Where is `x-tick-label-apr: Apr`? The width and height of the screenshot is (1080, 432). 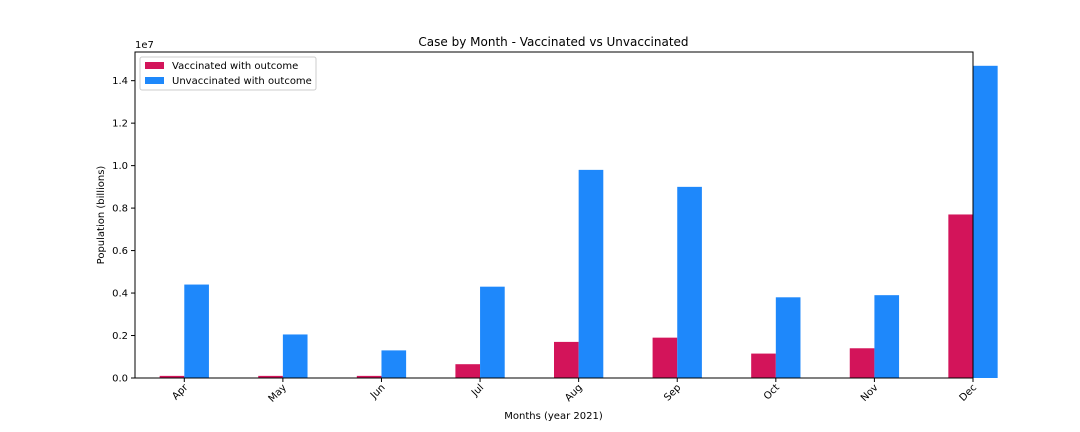
x-tick-label-apr: Apr is located at coordinates (180, 392).